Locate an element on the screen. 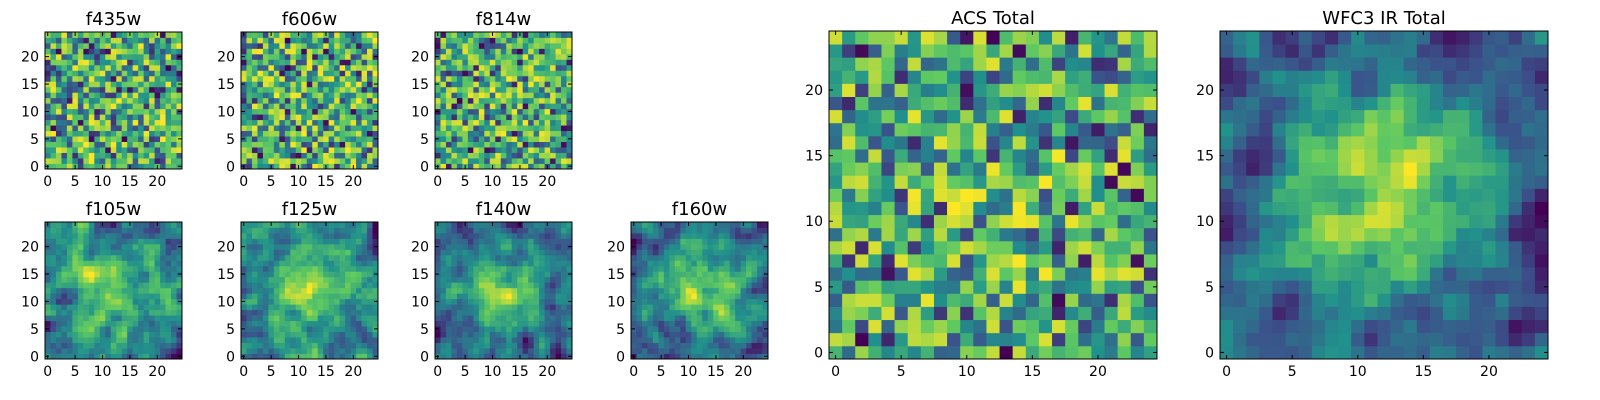  y-tick-label: 0 is located at coordinates (34, 167).